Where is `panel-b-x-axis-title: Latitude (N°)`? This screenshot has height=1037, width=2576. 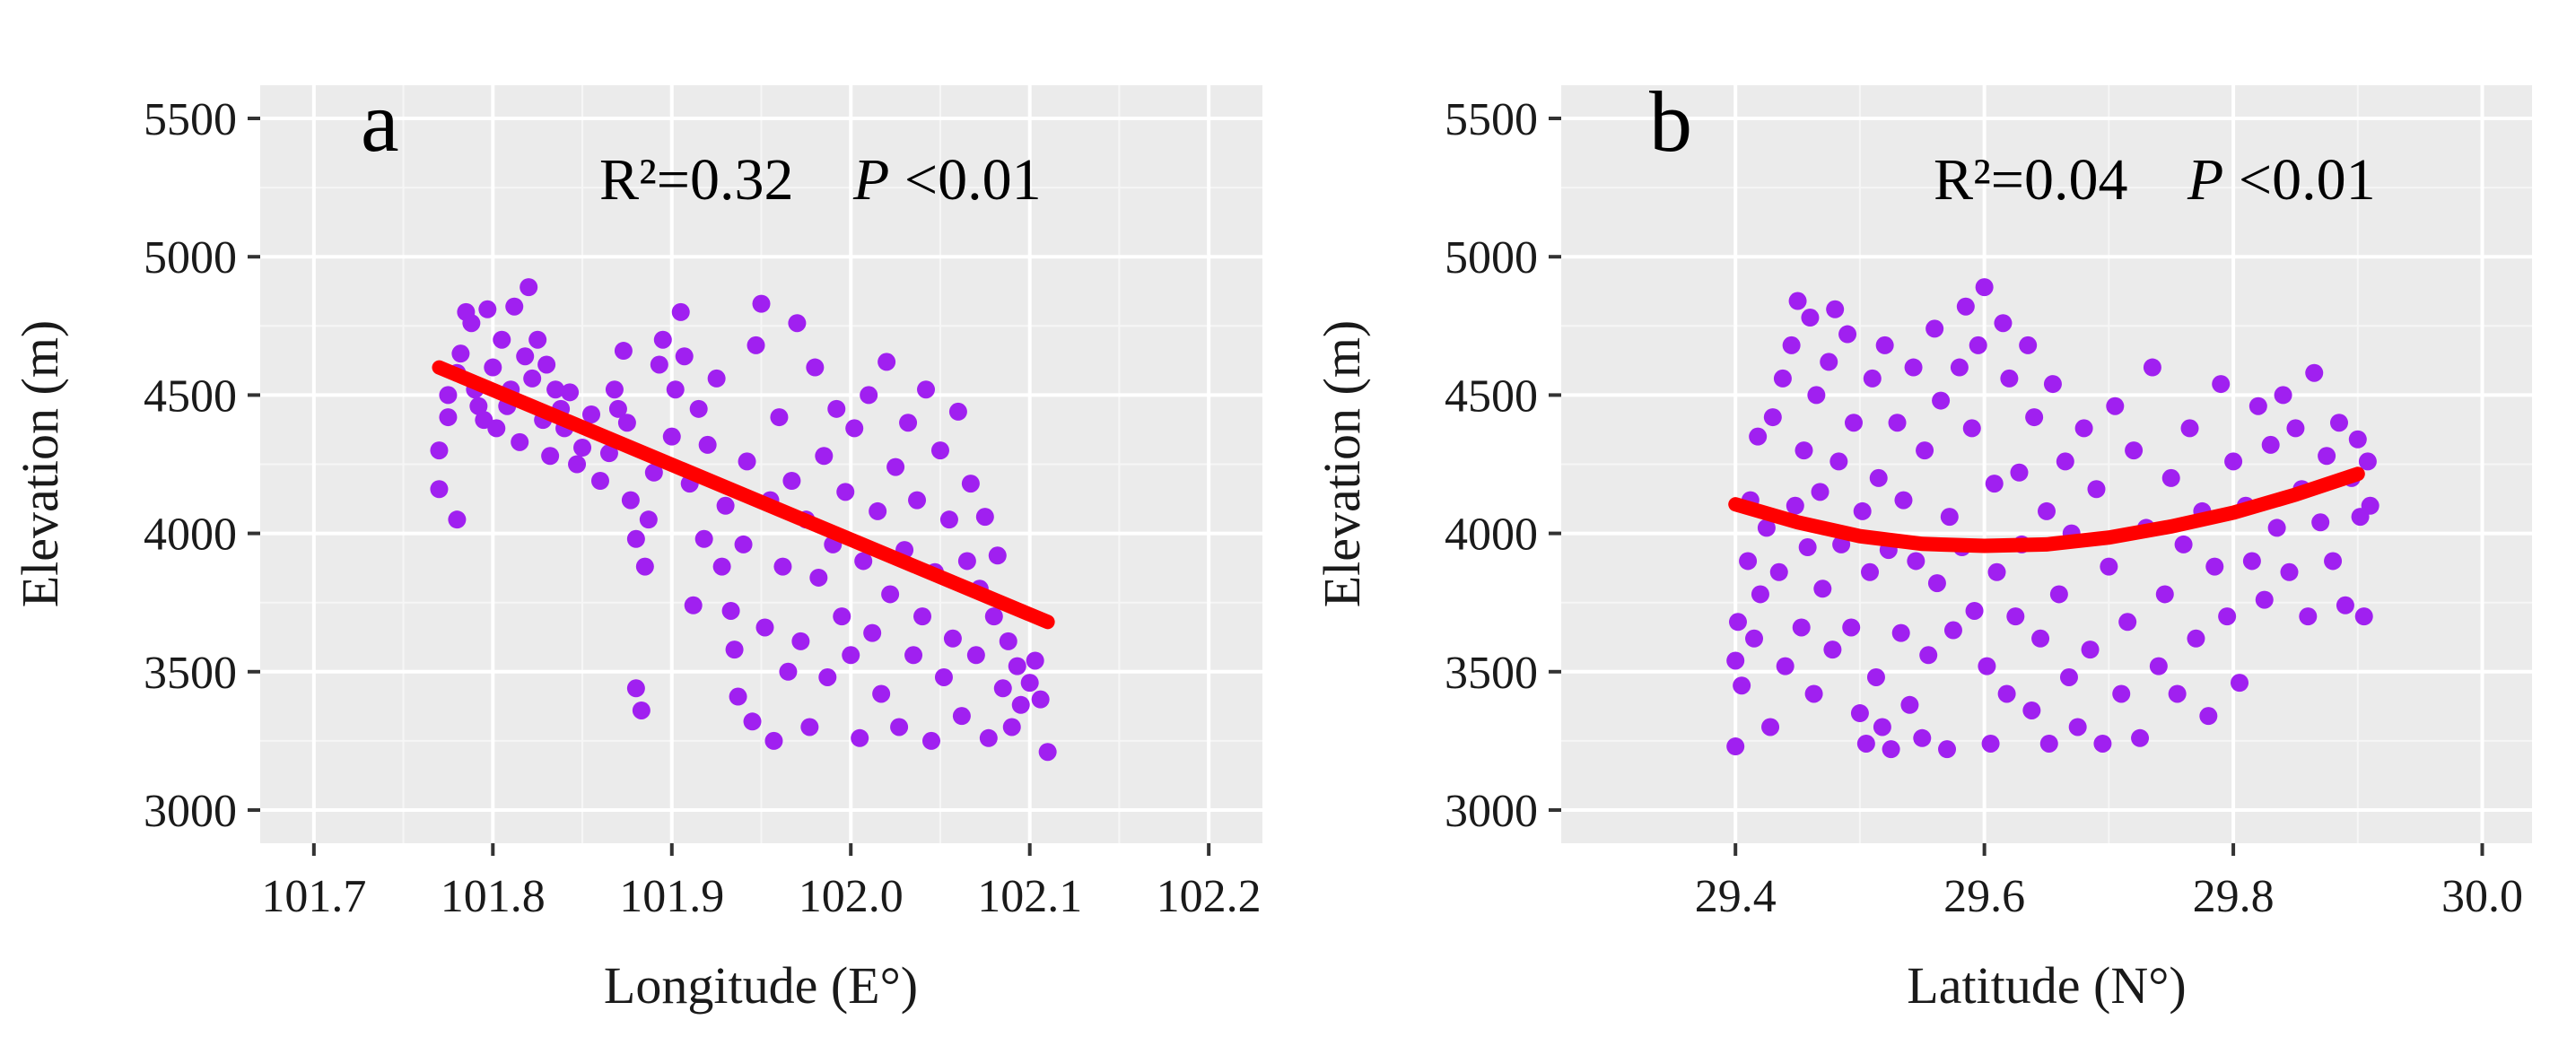 panel-b-x-axis-title: Latitude (N°) is located at coordinates (2047, 985).